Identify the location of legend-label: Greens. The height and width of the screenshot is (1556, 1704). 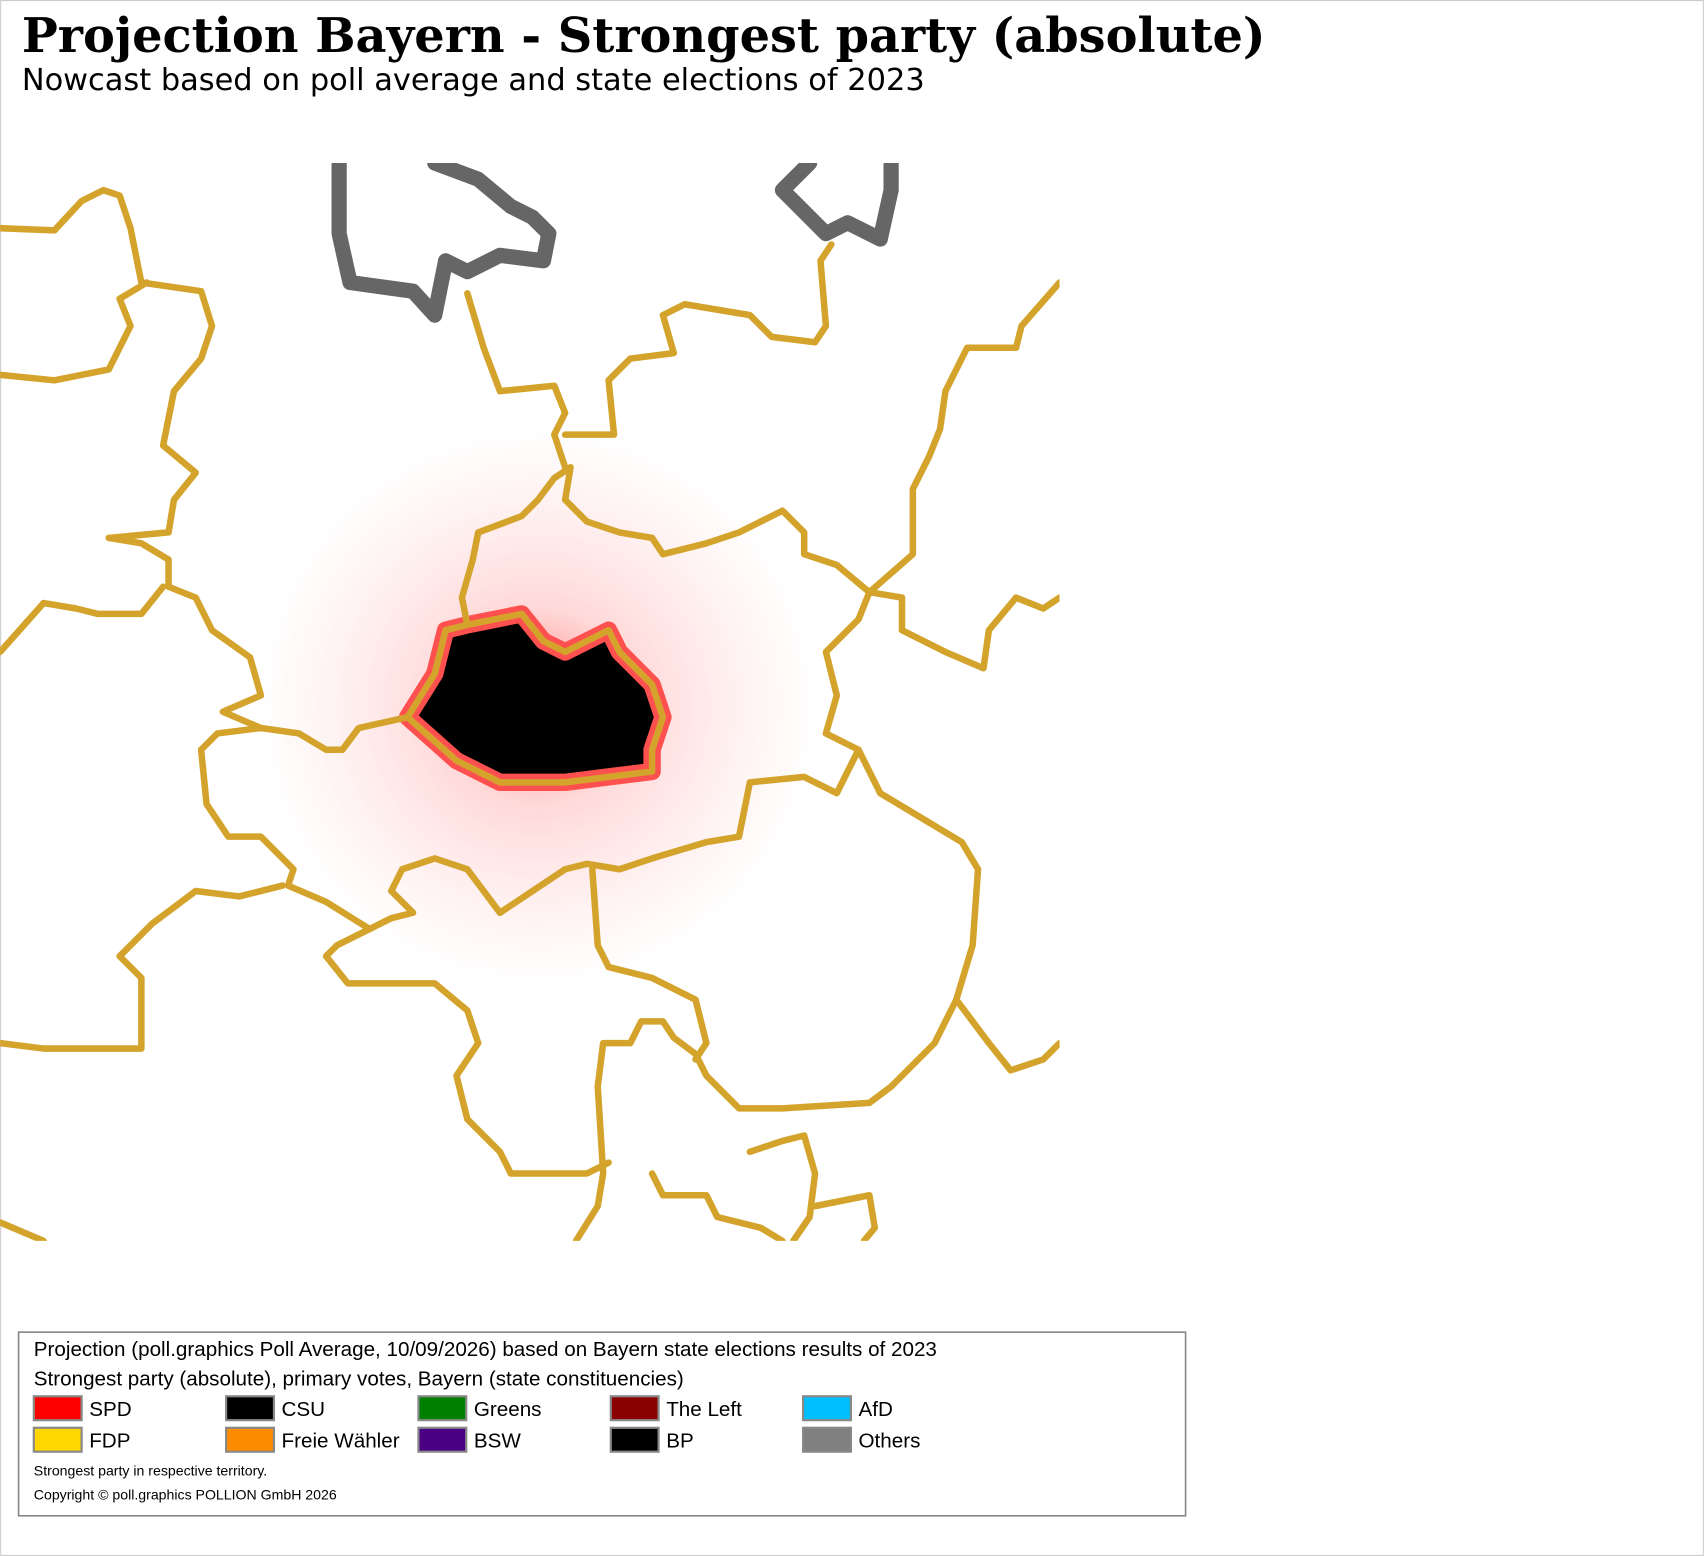
(508, 1409).